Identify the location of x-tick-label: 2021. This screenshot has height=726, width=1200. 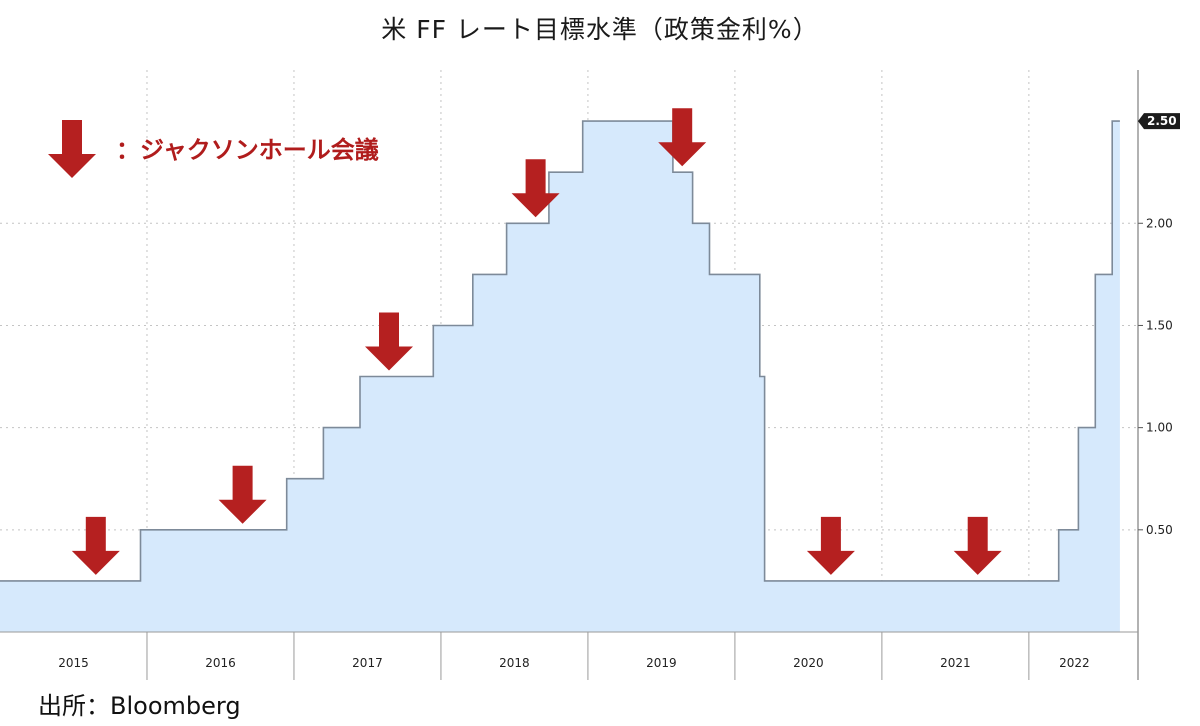
(955, 663).